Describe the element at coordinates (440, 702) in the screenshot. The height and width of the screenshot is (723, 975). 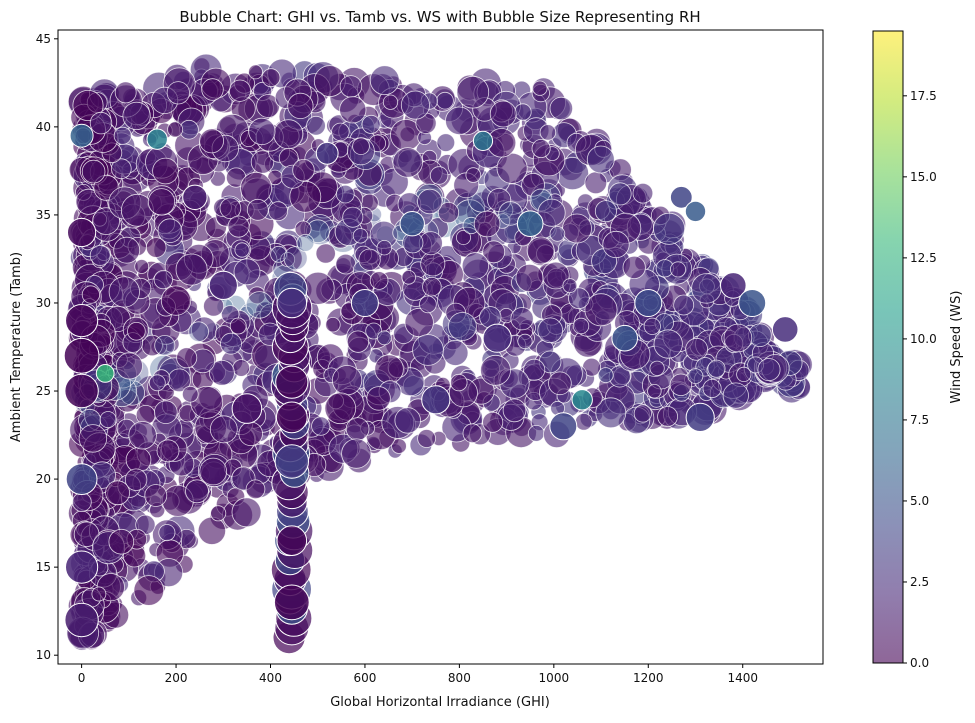
I see `x-axis-label: Global Horizontal Irradiance (GHI)` at that location.